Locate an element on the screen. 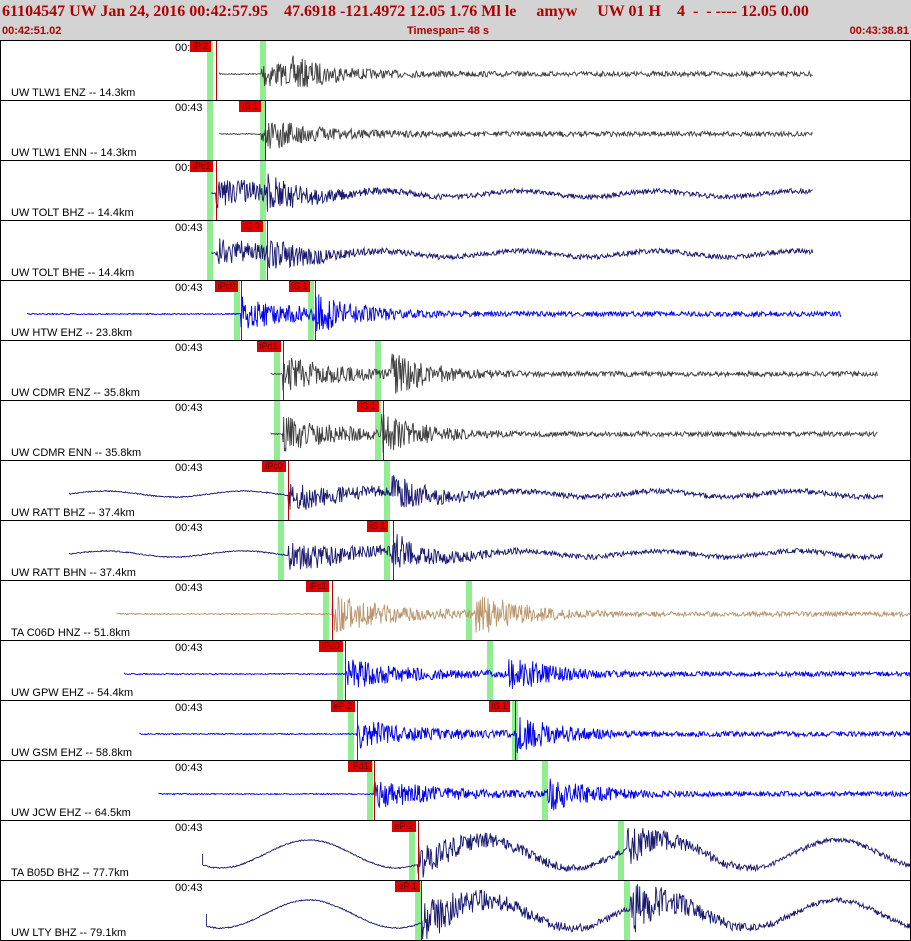  trace-panel: 00:43 iPd1 UW CDMR ENZ -- 35.8km is located at coordinates (455, 370).